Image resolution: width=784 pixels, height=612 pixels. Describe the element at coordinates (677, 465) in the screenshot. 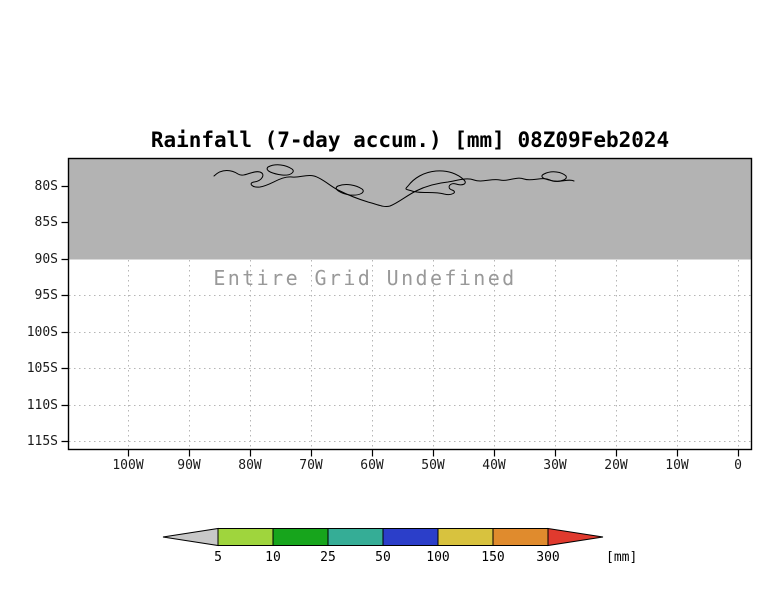

I see `x-tick-label: 10W` at that location.